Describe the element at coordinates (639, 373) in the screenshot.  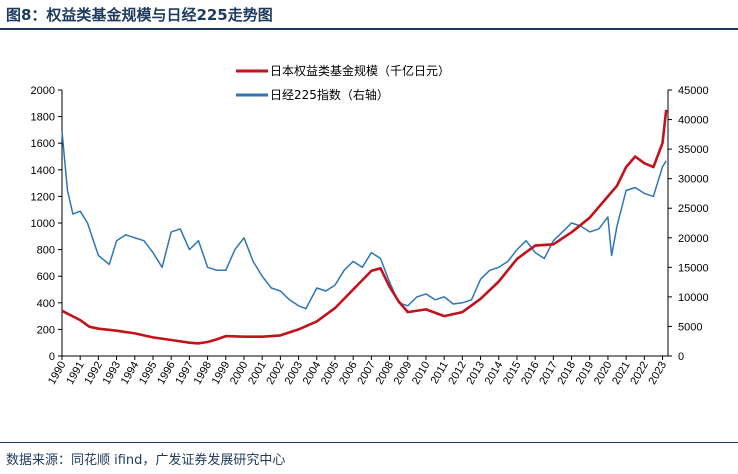
I see `x-tick-label: 2022` at that location.